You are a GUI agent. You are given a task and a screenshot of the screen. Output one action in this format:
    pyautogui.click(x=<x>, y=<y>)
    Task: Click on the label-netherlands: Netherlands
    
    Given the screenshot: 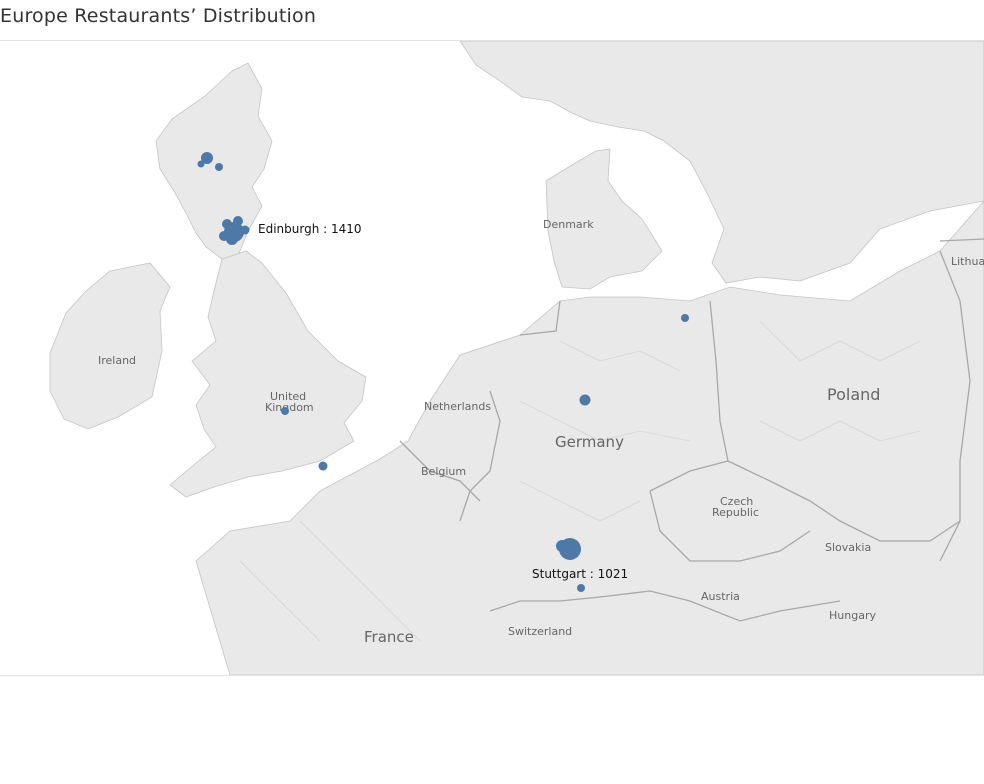 What is the action you would take?
    pyautogui.click(x=457, y=406)
    